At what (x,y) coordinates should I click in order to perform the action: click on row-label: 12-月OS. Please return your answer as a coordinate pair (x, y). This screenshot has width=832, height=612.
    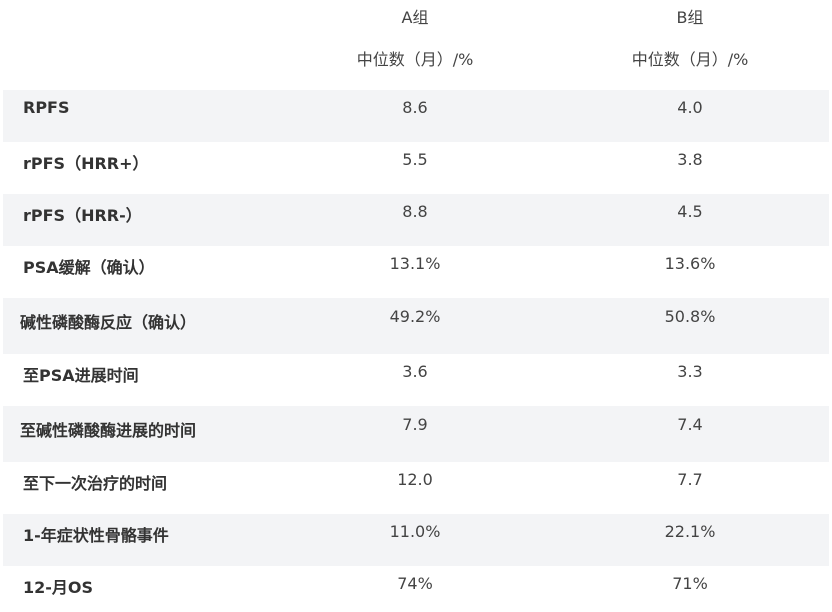
    Looking at the image, I should click on (58, 587).